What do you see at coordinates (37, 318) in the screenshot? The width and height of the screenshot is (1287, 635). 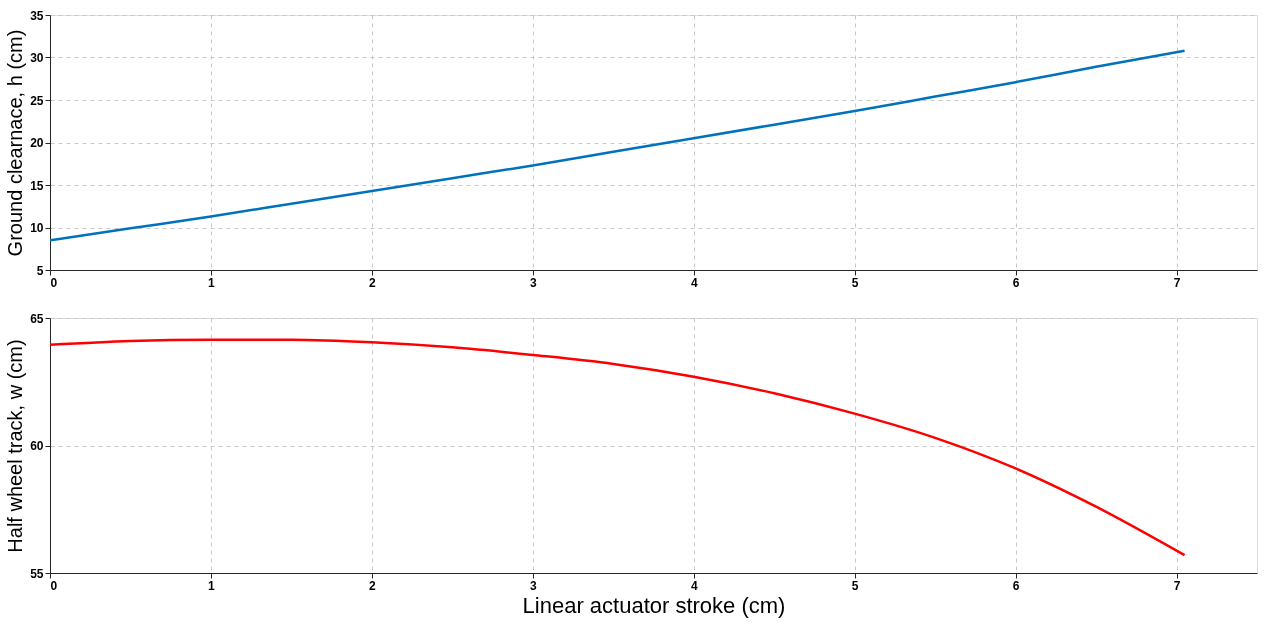 I see `y-tick-label: 65` at bounding box center [37, 318].